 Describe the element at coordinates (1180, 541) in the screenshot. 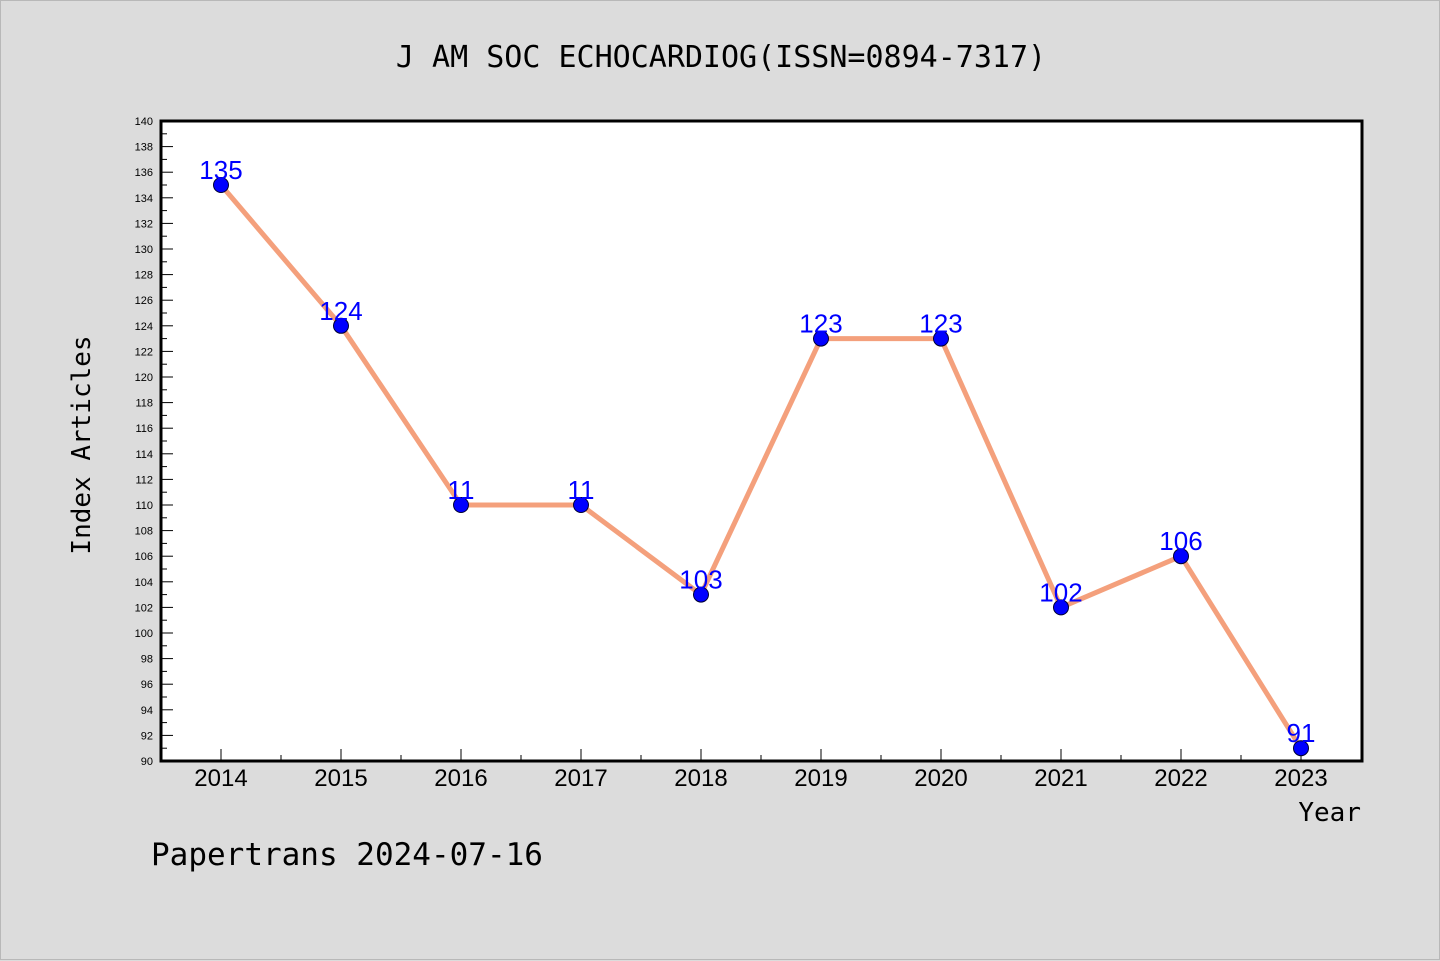

I see `data-label: 106` at that location.